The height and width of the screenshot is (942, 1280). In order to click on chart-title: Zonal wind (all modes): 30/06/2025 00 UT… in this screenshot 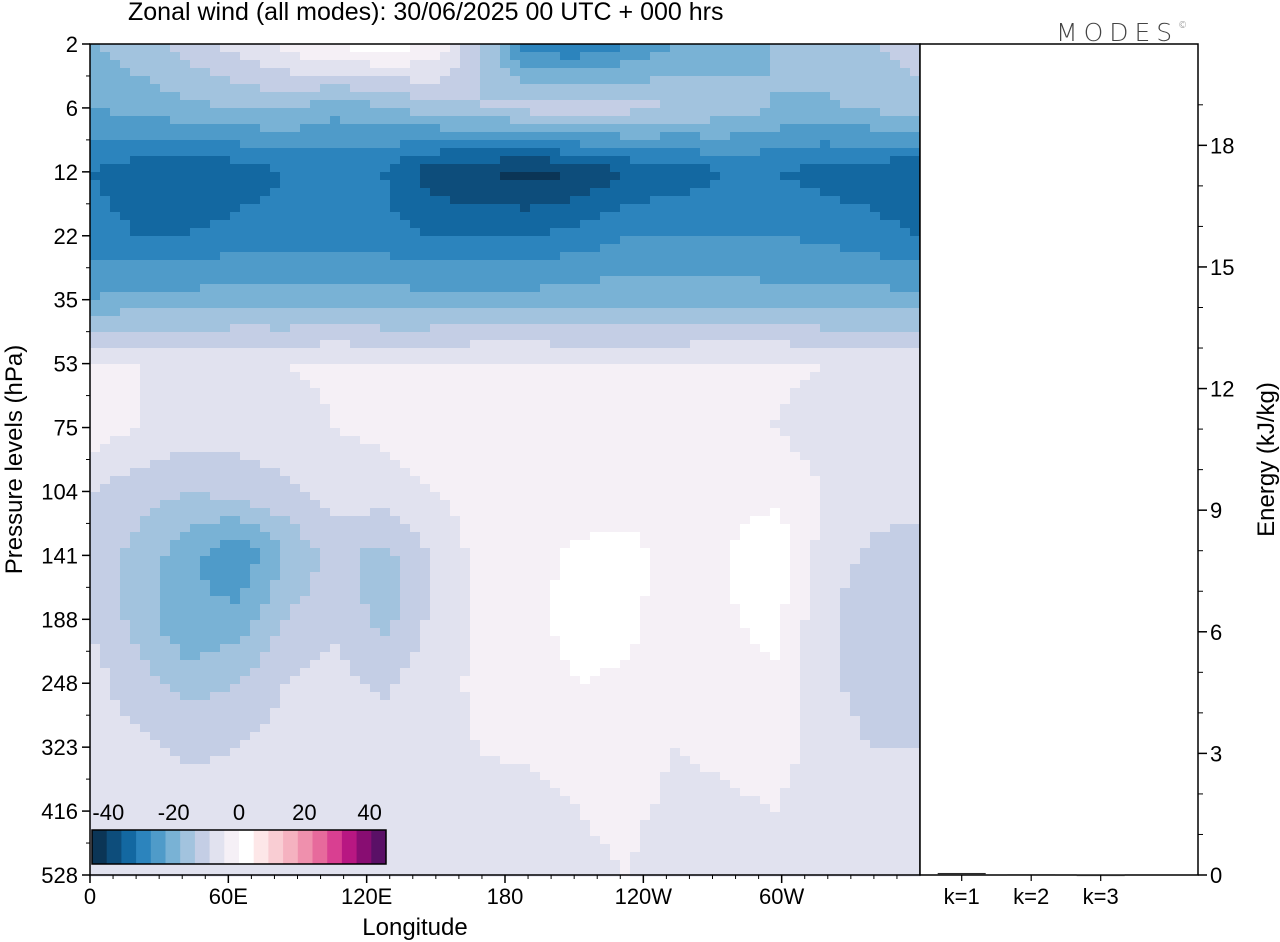, I will do `click(426, 13)`.